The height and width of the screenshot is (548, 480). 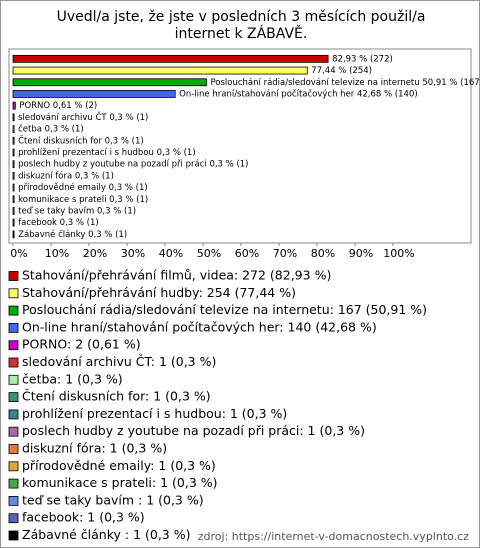 I want to click on x-tick-label: 20%, so click(x=95, y=253).